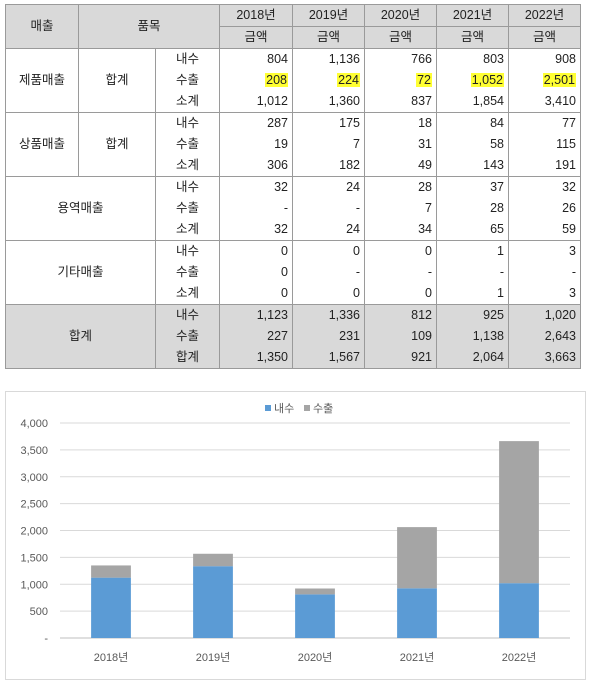 The width and height of the screenshot is (593, 686). What do you see at coordinates (277, 165) in the screenshot?
I see `cell-value: 306` at bounding box center [277, 165].